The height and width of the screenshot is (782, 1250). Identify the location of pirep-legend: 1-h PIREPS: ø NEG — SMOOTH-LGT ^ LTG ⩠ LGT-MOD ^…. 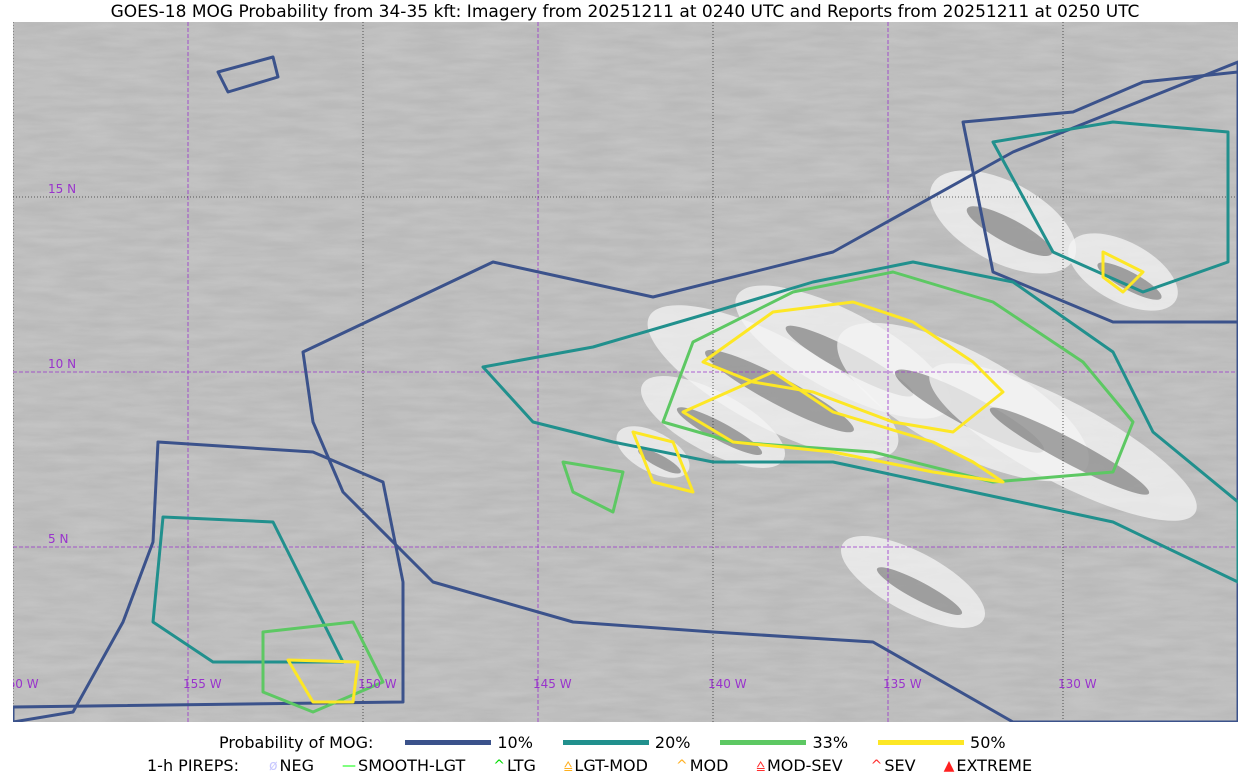
(625, 765).